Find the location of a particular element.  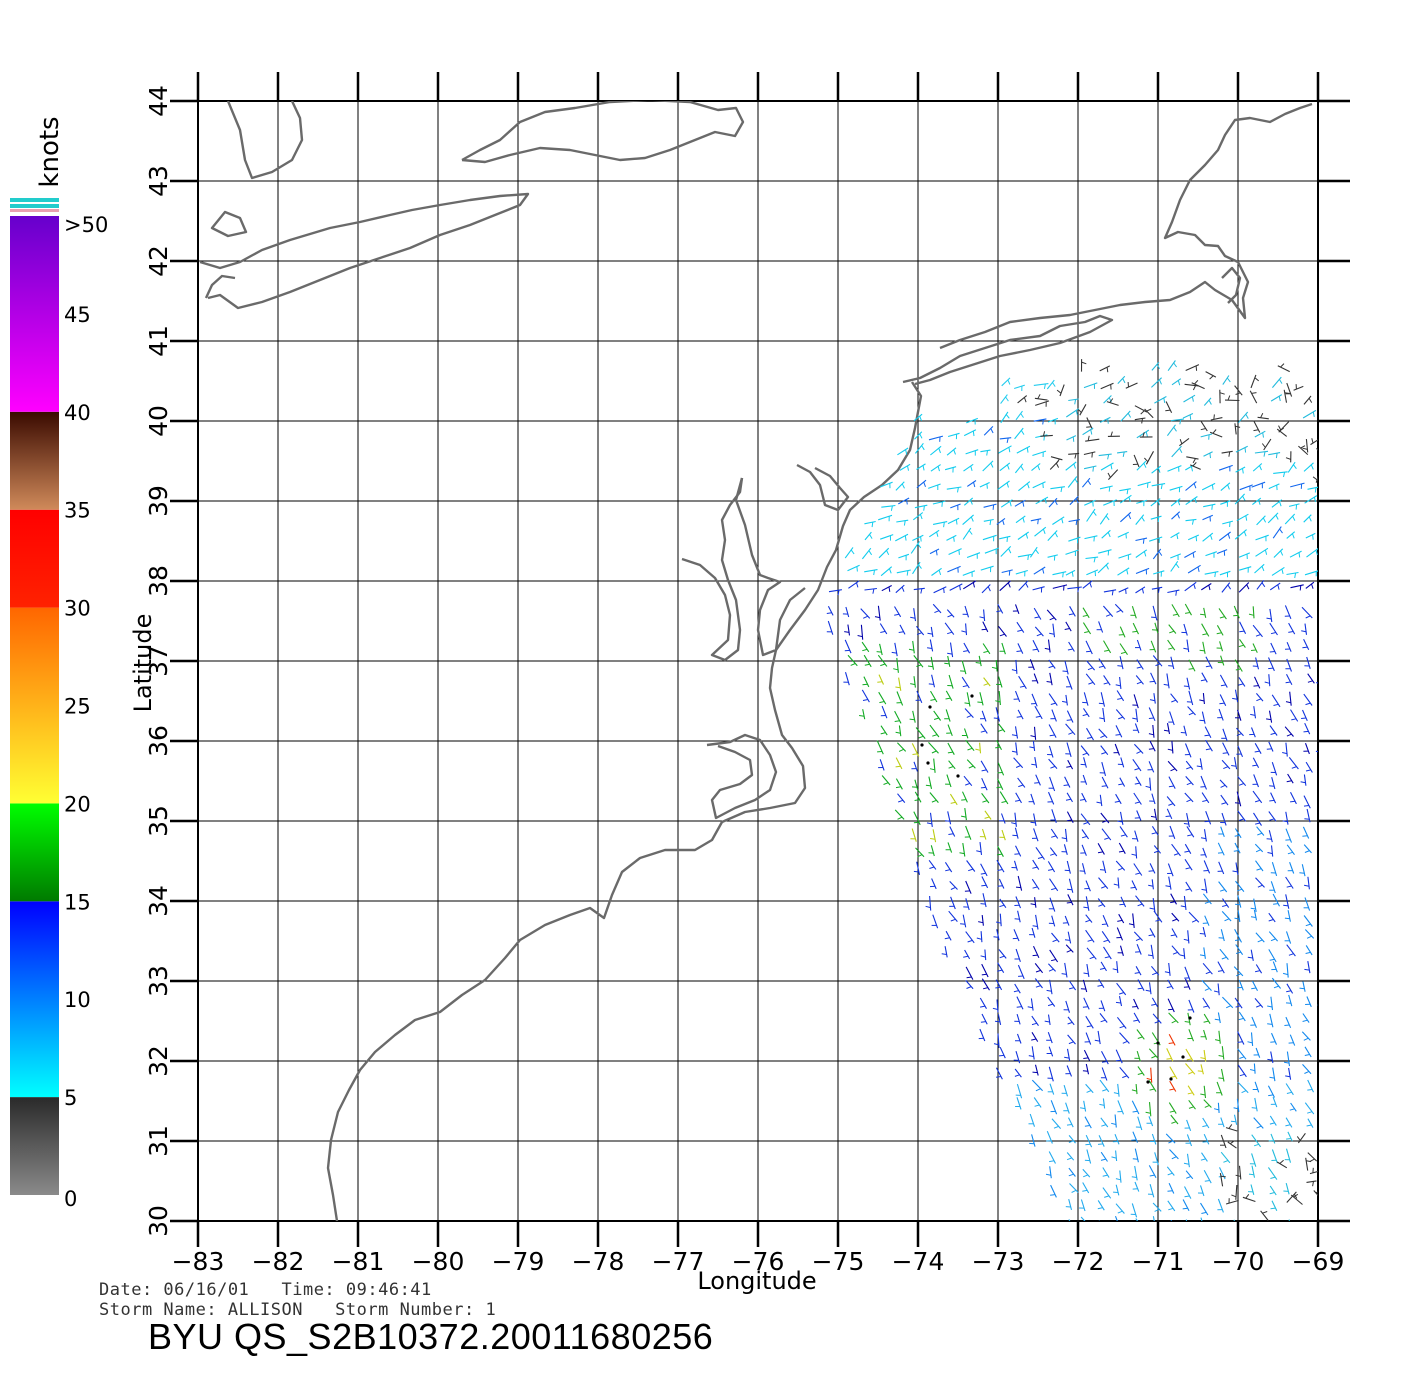

product-id: BYU QS_S2B10372.20011680256 is located at coordinates (431, 1336).